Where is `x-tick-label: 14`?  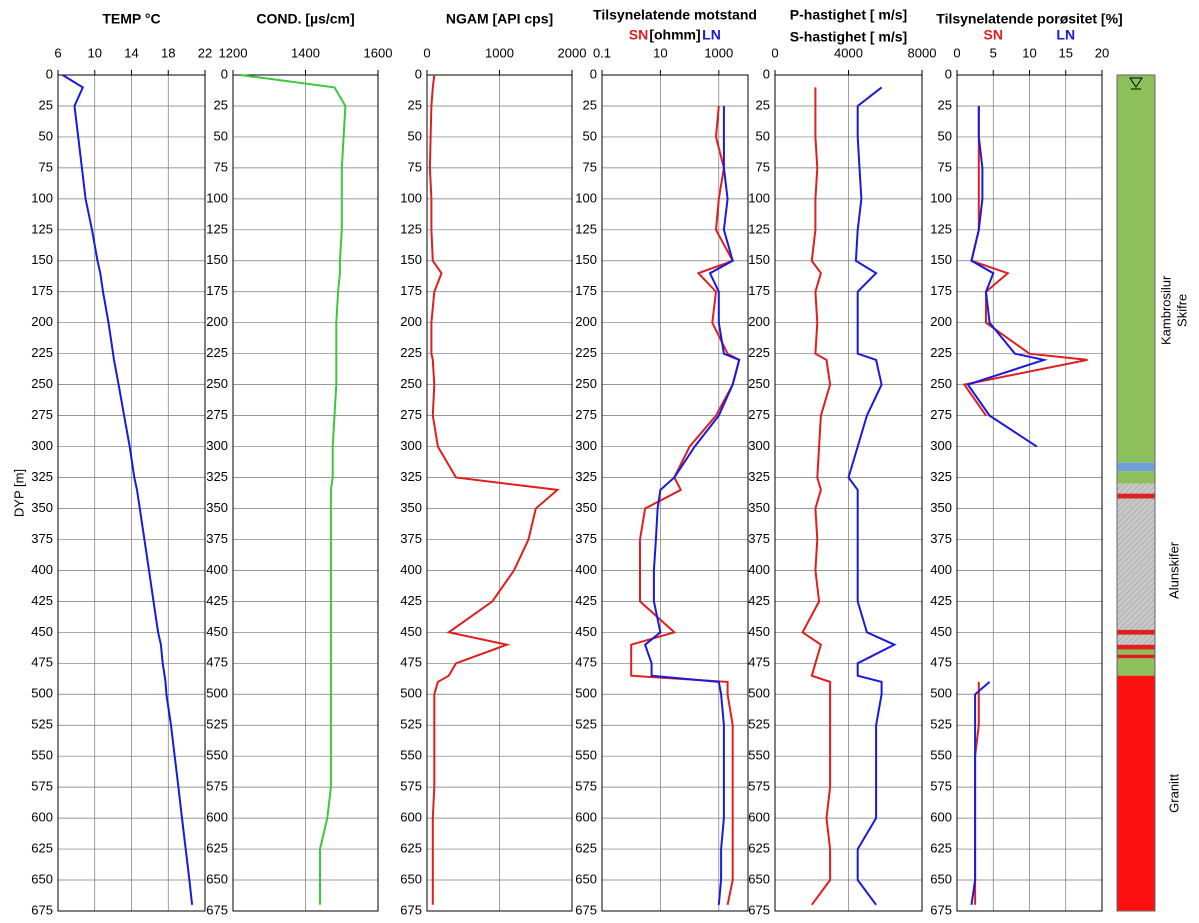
x-tick-label: 14 is located at coordinates (131, 52).